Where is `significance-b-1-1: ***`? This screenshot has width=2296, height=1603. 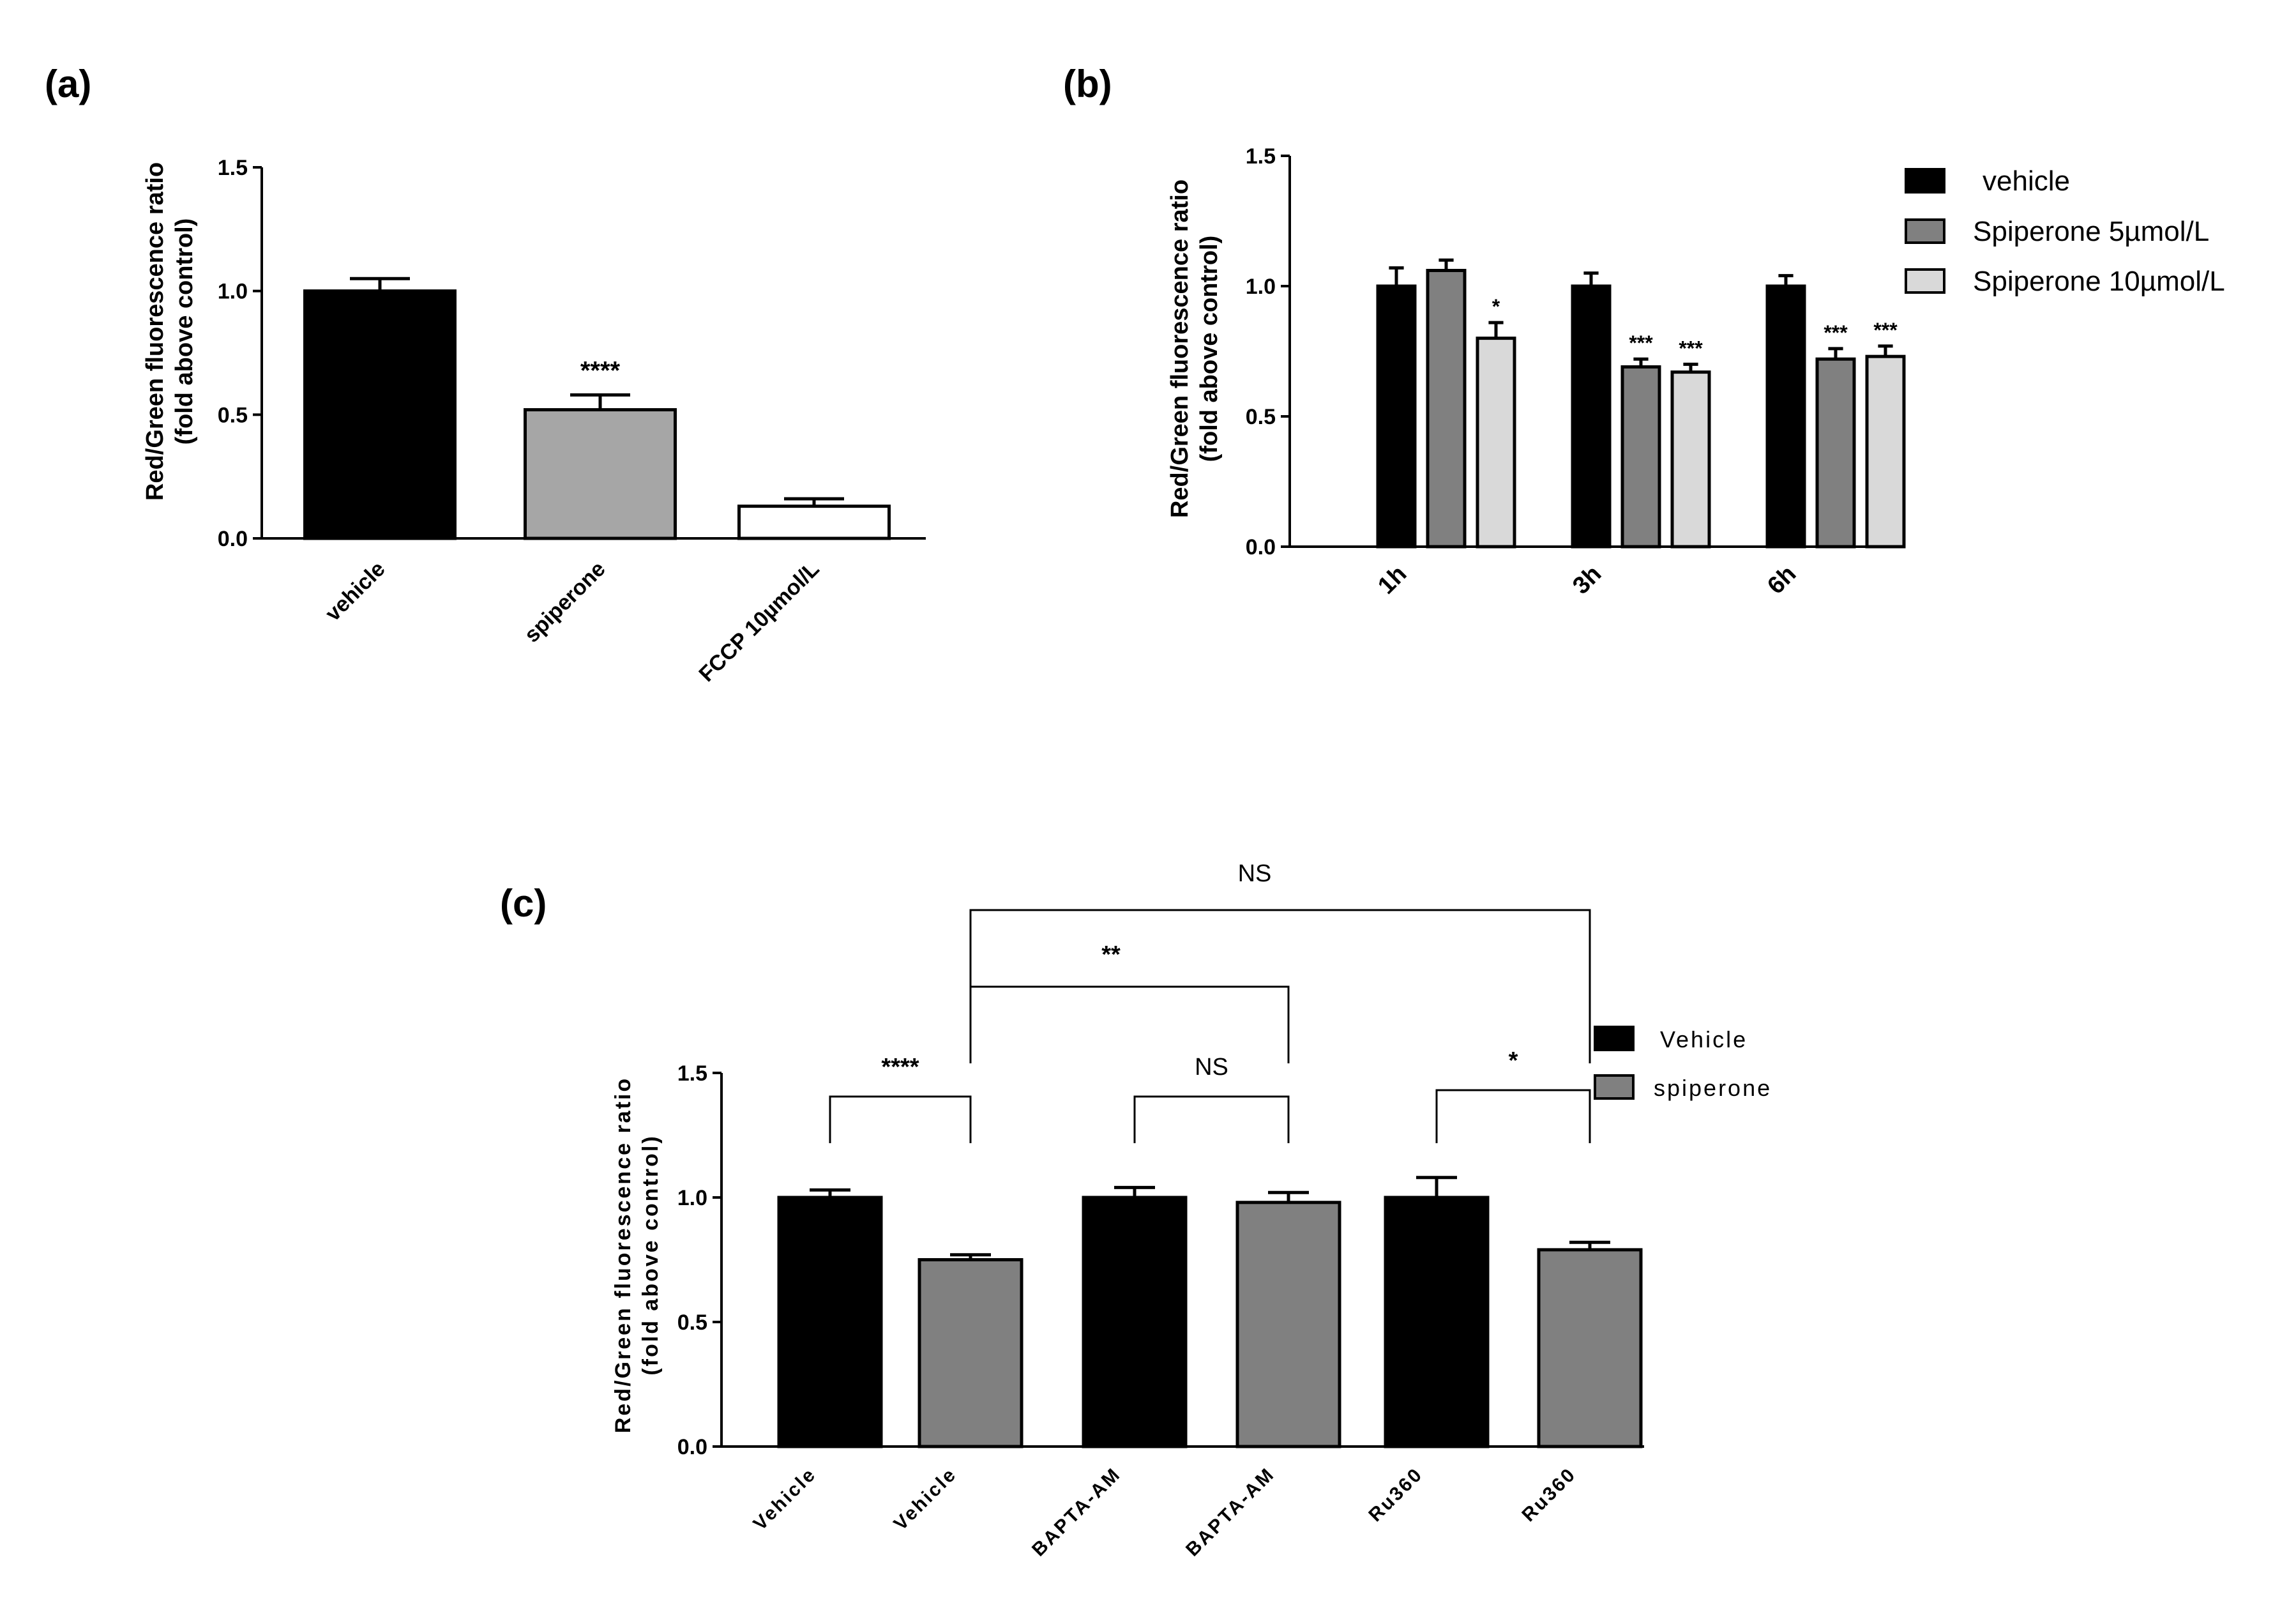 significance-b-1-1: *** is located at coordinates (1641, 342).